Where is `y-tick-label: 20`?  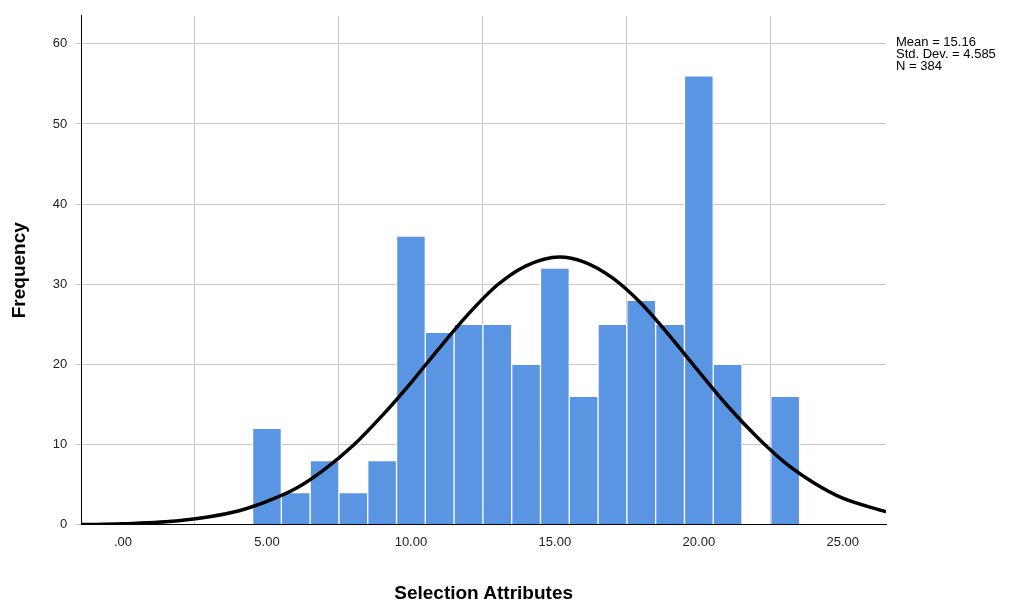
y-tick-label: 20 is located at coordinates (60, 363).